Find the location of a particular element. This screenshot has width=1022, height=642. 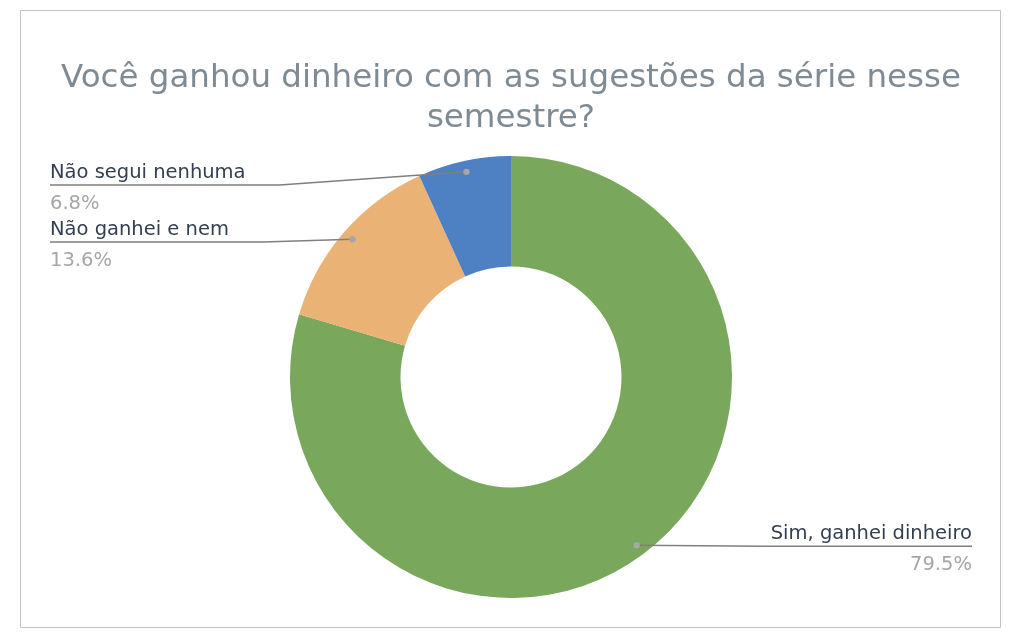

data-label: 6.8% is located at coordinates (75, 202).